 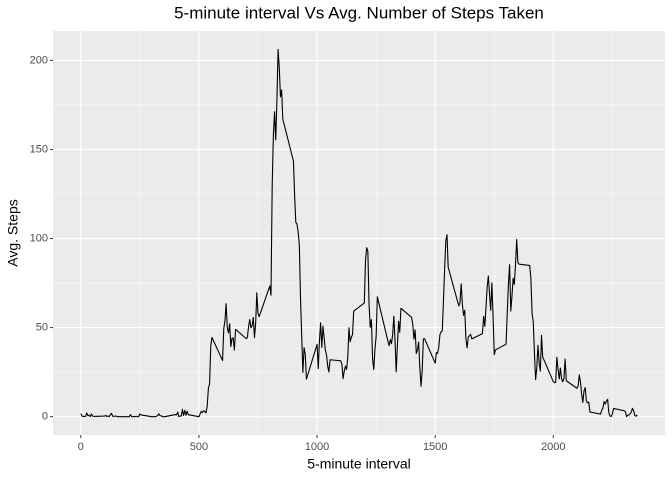 What do you see at coordinates (45, 417) in the screenshot?
I see `y-tick-label: 0` at bounding box center [45, 417].